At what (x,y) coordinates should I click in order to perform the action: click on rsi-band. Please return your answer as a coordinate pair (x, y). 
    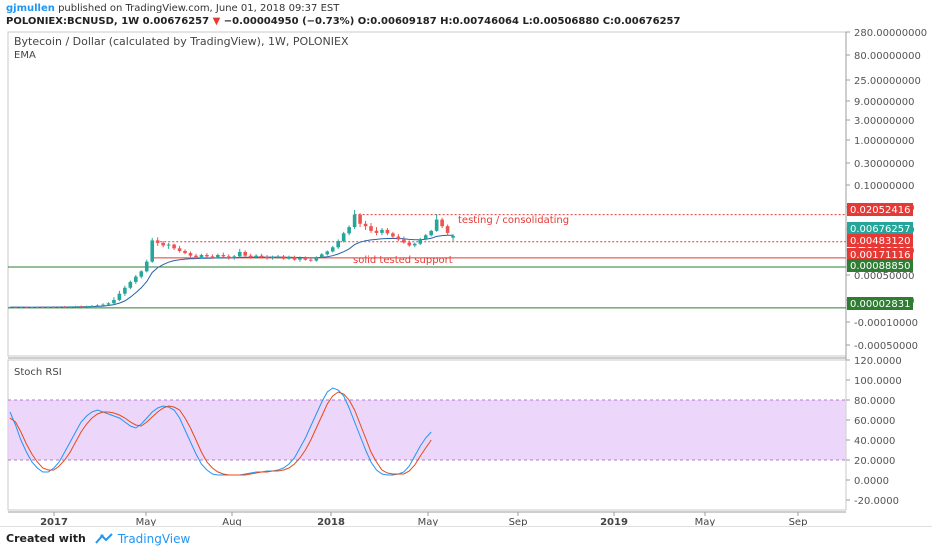
    Looking at the image, I should click on (427, 430).